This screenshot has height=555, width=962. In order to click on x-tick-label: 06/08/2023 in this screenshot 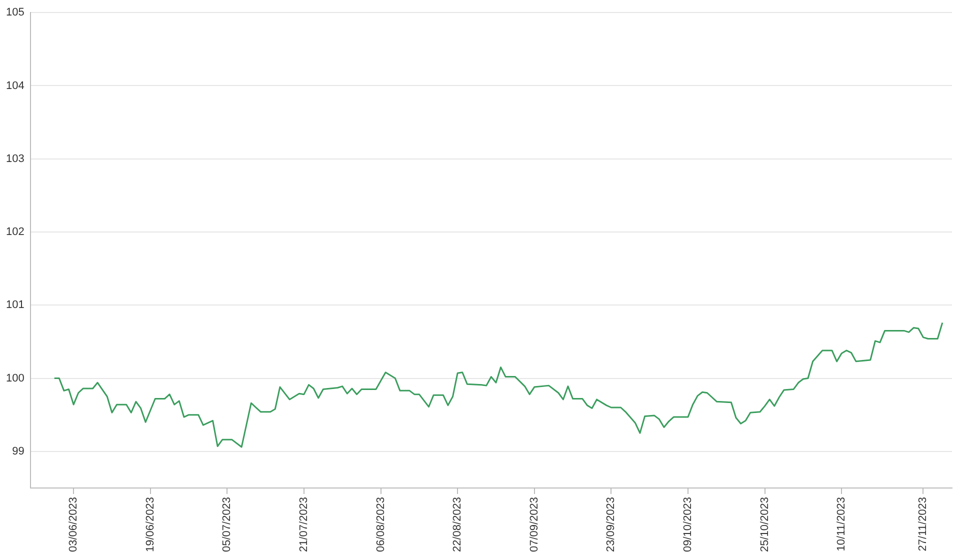, I will do `click(380, 524)`.